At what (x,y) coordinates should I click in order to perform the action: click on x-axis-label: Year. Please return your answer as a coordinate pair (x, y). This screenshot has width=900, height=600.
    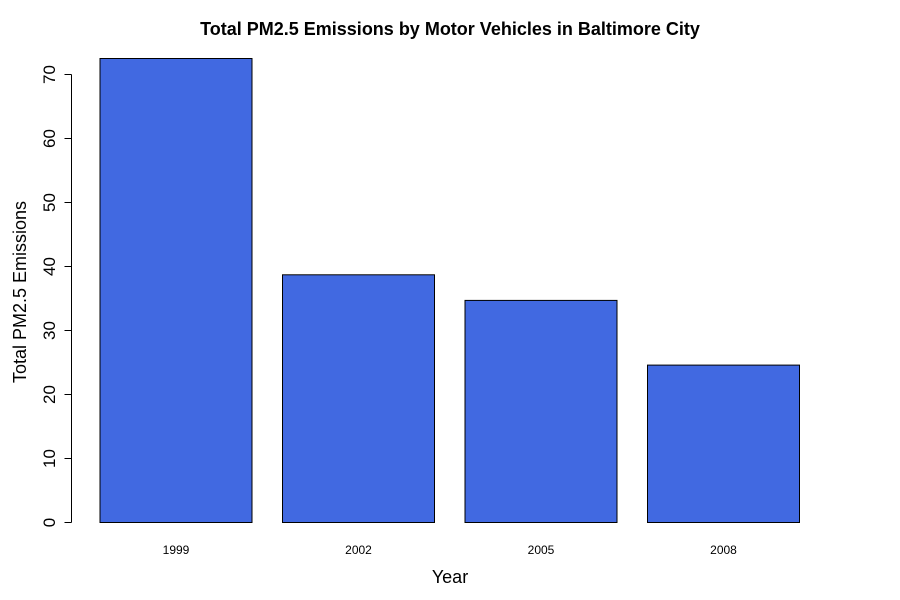
    Looking at the image, I should click on (450, 577).